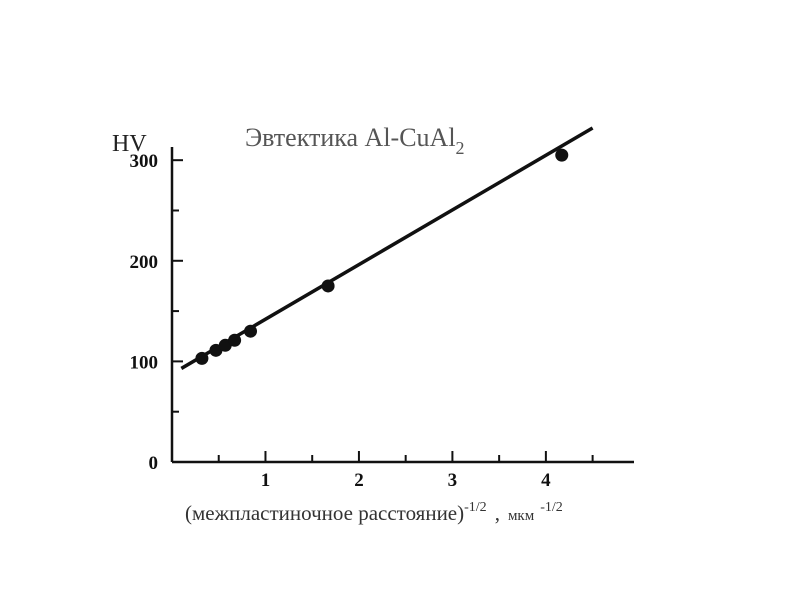 The width and height of the screenshot is (800, 600). I want to click on y-axis-label: HV, so click(129, 144).